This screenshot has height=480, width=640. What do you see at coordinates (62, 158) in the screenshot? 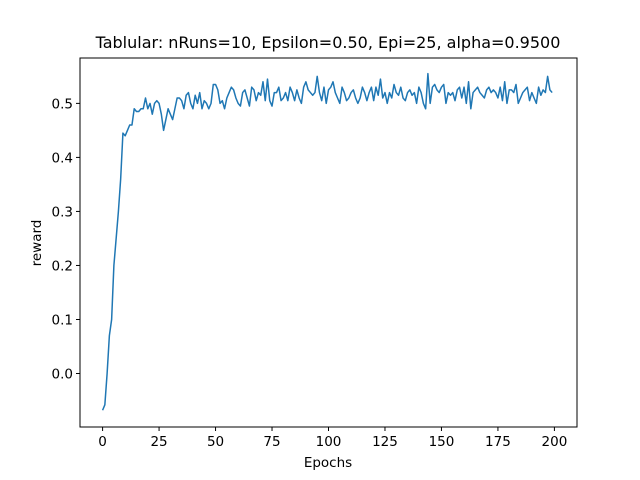
I see `y-tick-label: 0.4` at bounding box center [62, 158].